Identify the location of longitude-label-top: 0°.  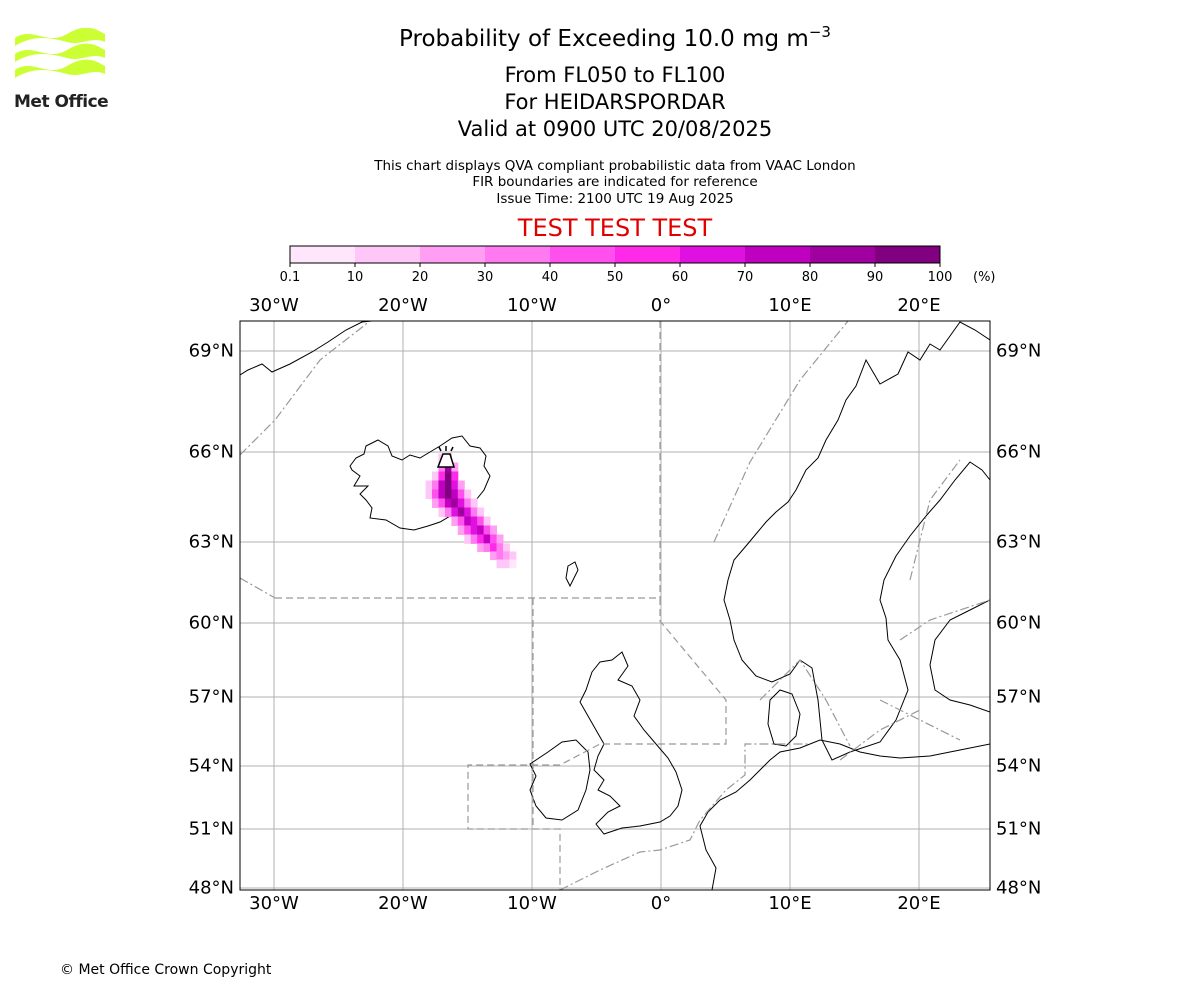
(661, 305).